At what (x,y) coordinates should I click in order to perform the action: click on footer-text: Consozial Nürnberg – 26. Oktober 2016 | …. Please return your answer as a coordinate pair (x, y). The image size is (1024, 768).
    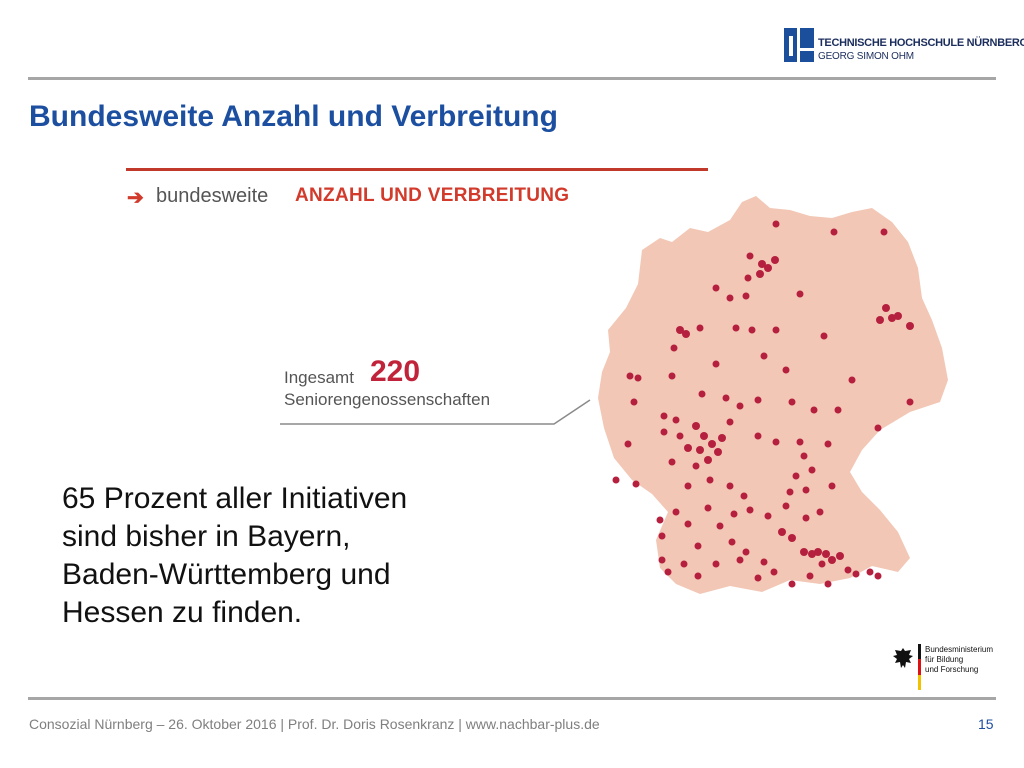
    Looking at the image, I should click on (314, 724).